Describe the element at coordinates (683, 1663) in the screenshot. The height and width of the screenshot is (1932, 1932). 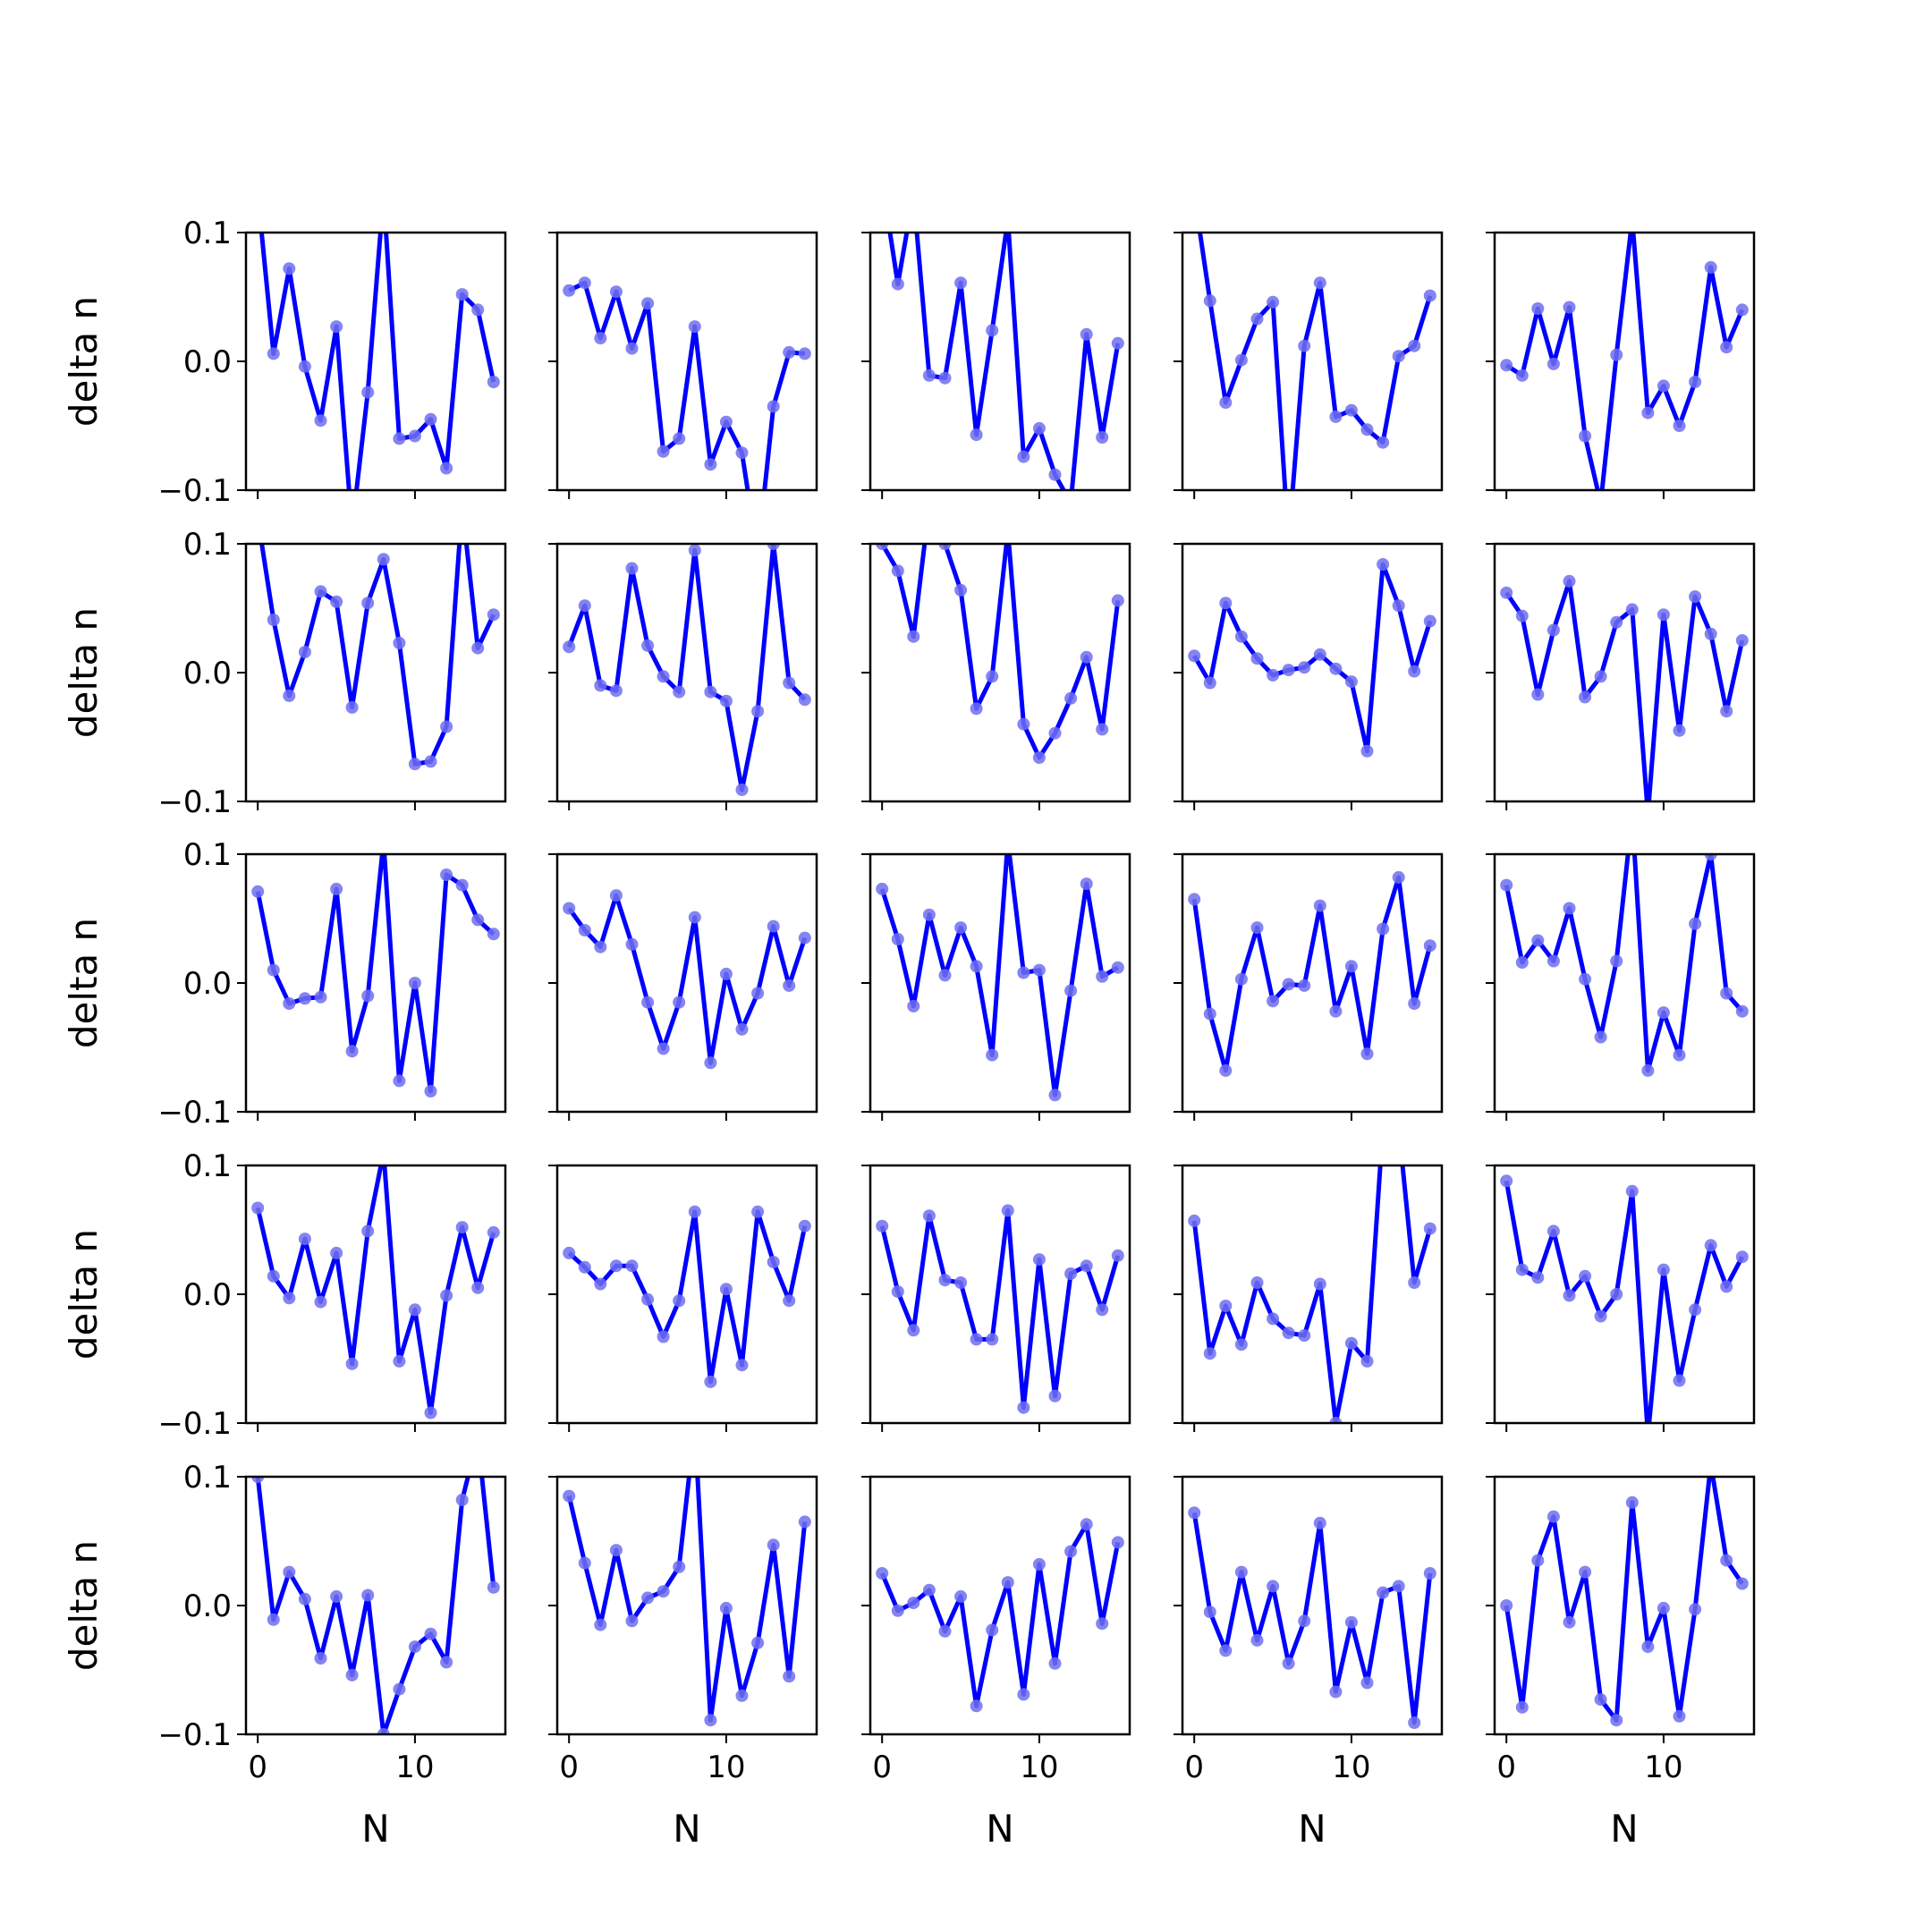
I see `subplot-5-2: 0 10N` at that location.